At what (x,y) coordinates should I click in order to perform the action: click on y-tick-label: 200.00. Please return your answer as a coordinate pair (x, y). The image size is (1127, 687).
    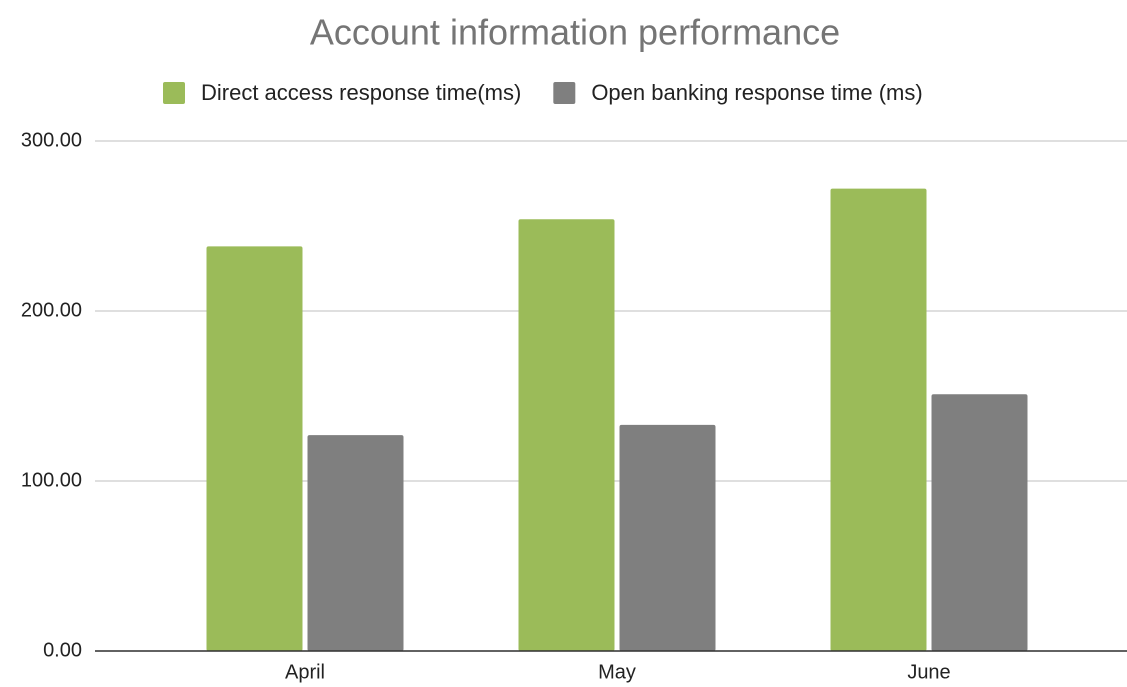
    Looking at the image, I should click on (51, 310).